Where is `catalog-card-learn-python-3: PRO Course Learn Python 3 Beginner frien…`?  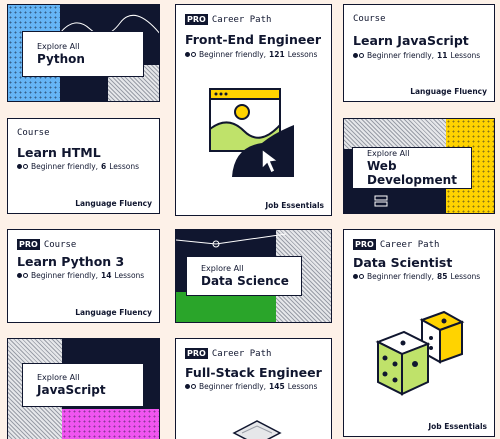
catalog-card-learn-python-3: PRO Course Learn Python 3 Beginner frien… is located at coordinates (83, 276).